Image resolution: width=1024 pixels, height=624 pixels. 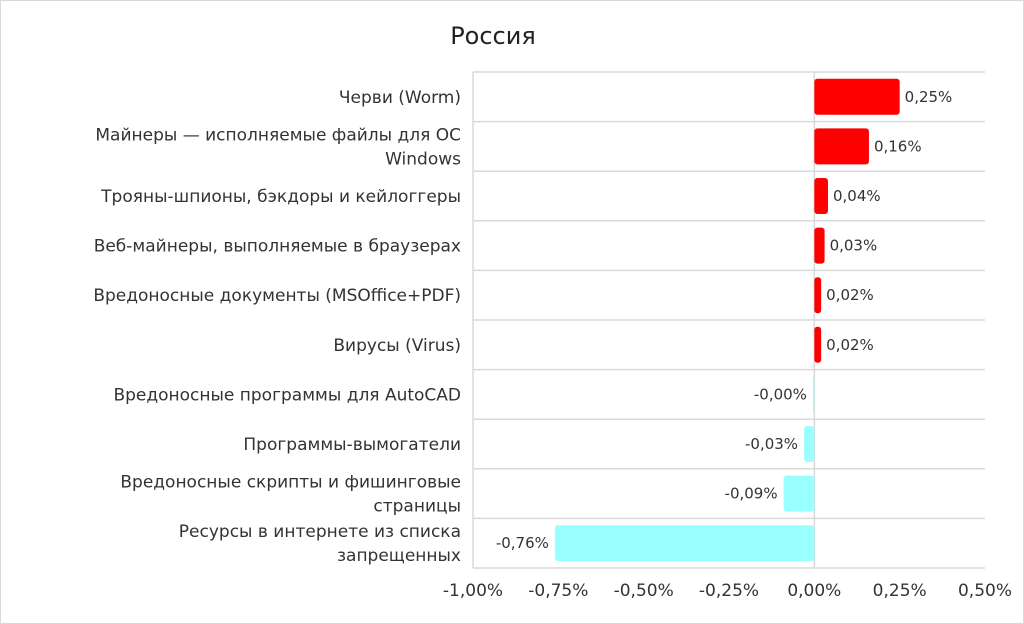 What do you see at coordinates (290, 495) in the screenshot?
I see `category-label: Вредоносные скрипты и фишинговые страницы` at bounding box center [290, 495].